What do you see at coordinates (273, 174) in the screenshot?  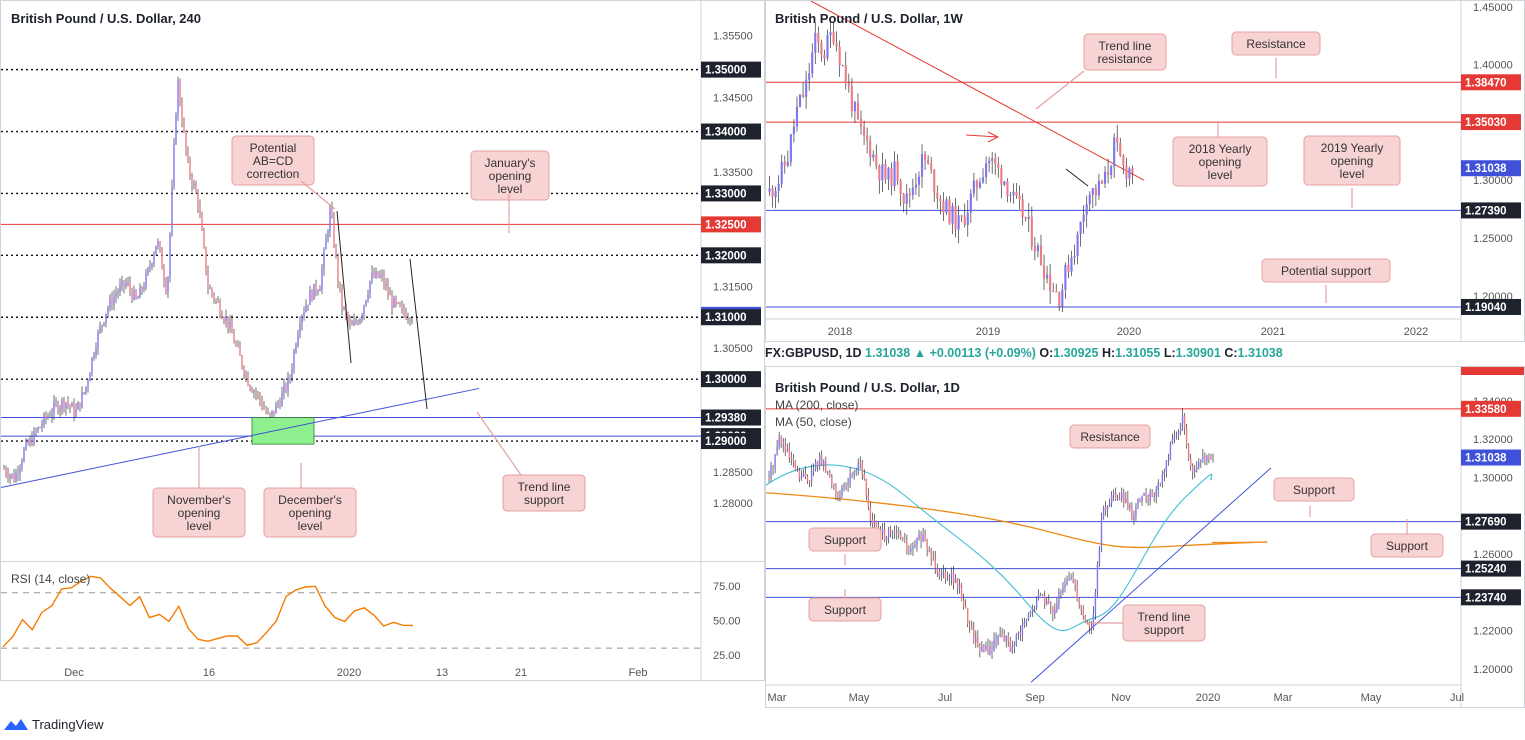 I see `h4-callout-abcd-text: correction` at bounding box center [273, 174].